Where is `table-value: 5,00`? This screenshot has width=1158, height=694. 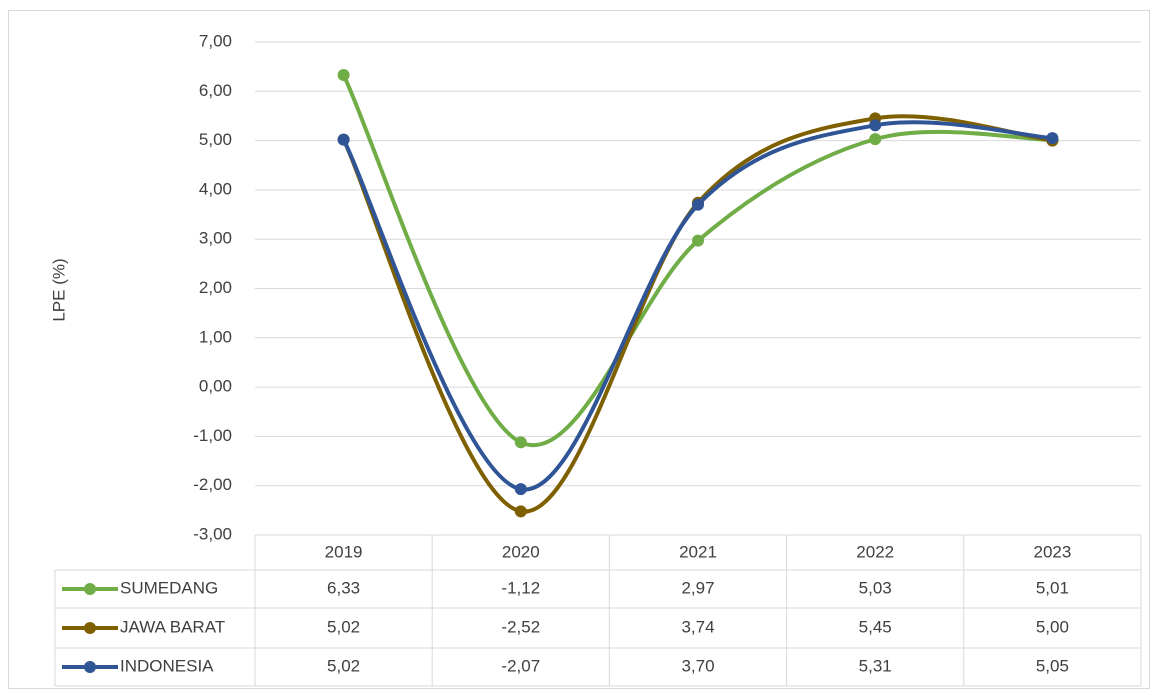
table-value: 5,00 is located at coordinates (1052, 626).